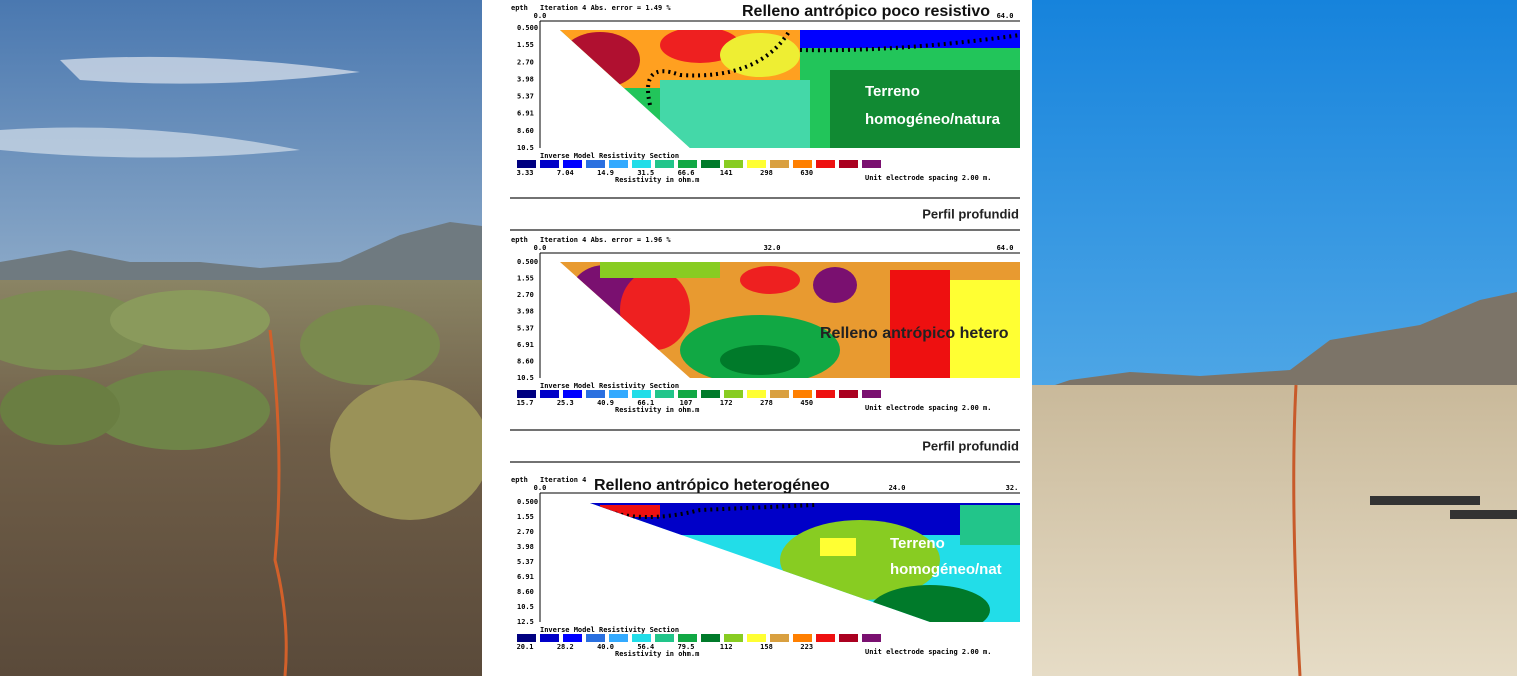  Describe the element at coordinates (766, 173) in the screenshot. I see `scale-value: 298` at that location.